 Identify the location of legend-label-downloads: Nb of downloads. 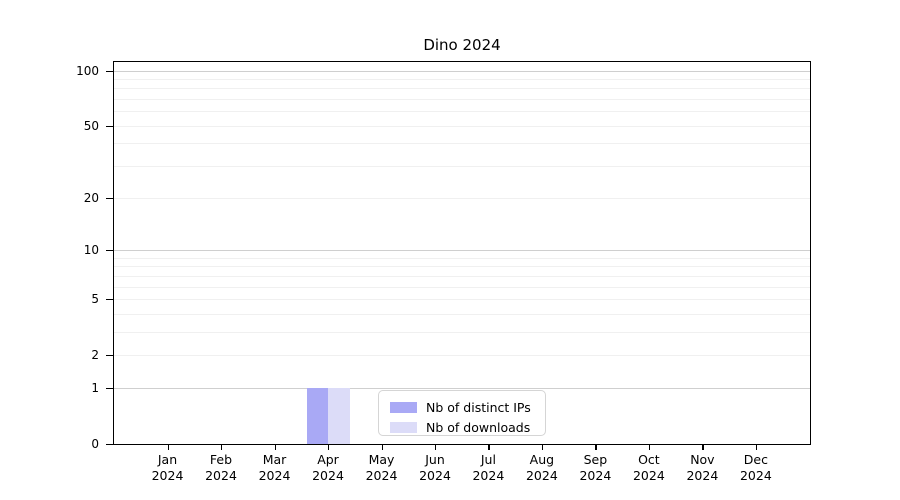
(478, 427).